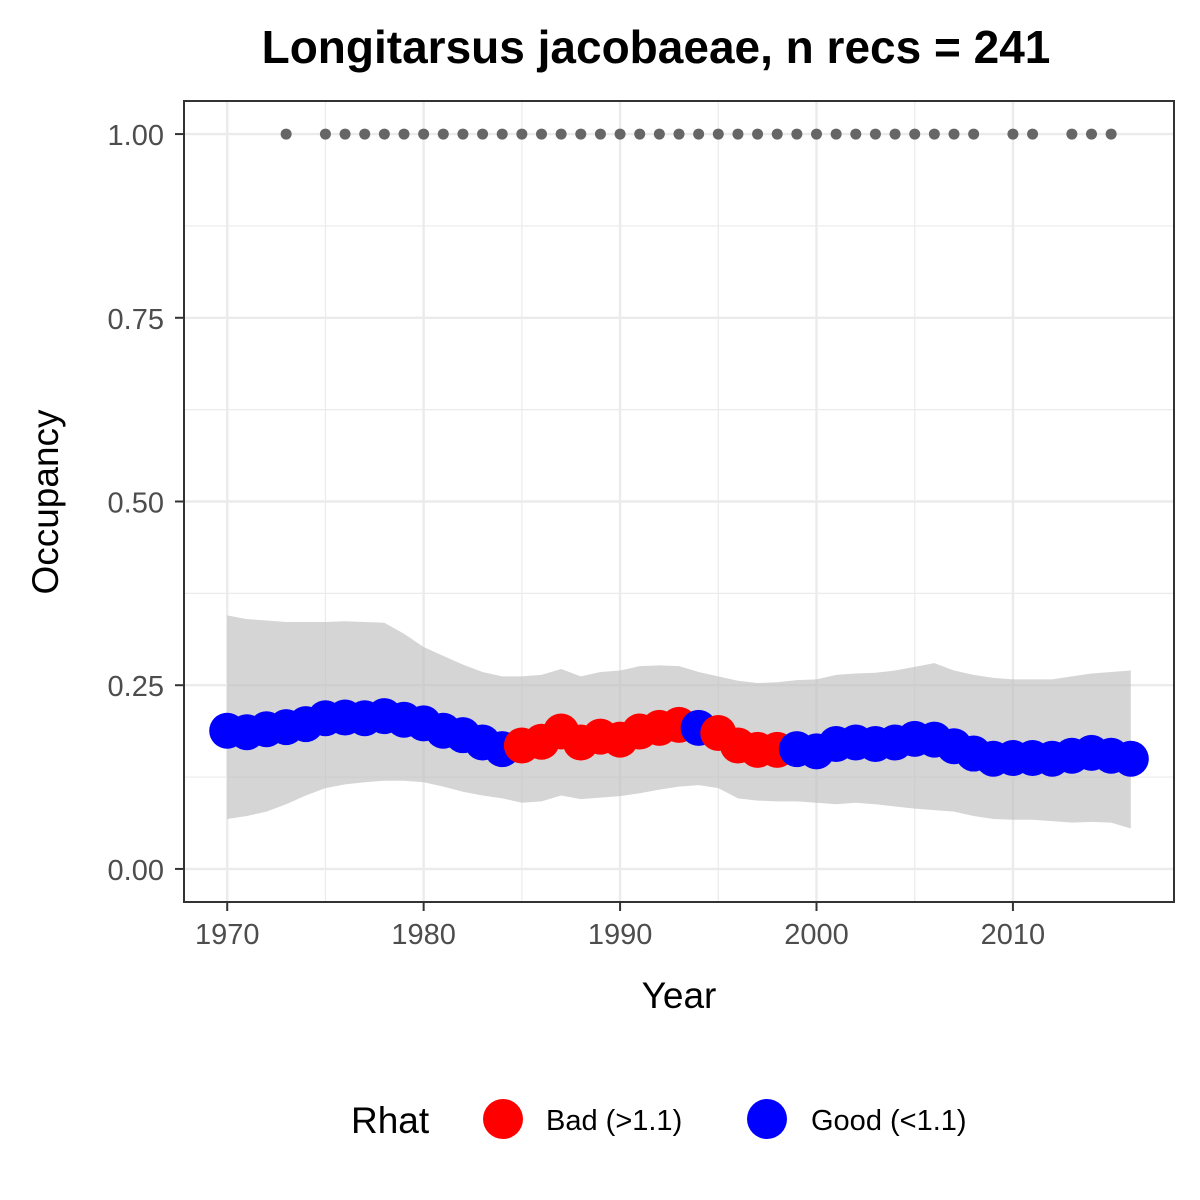  What do you see at coordinates (503, 1119) in the screenshot?
I see `legend-key-bad` at bounding box center [503, 1119].